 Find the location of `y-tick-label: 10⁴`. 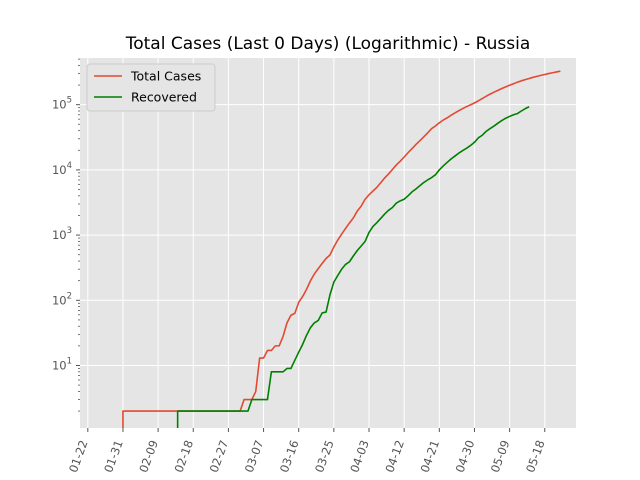

y-tick-label: 10⁴ is located at coordinates (62, 169).